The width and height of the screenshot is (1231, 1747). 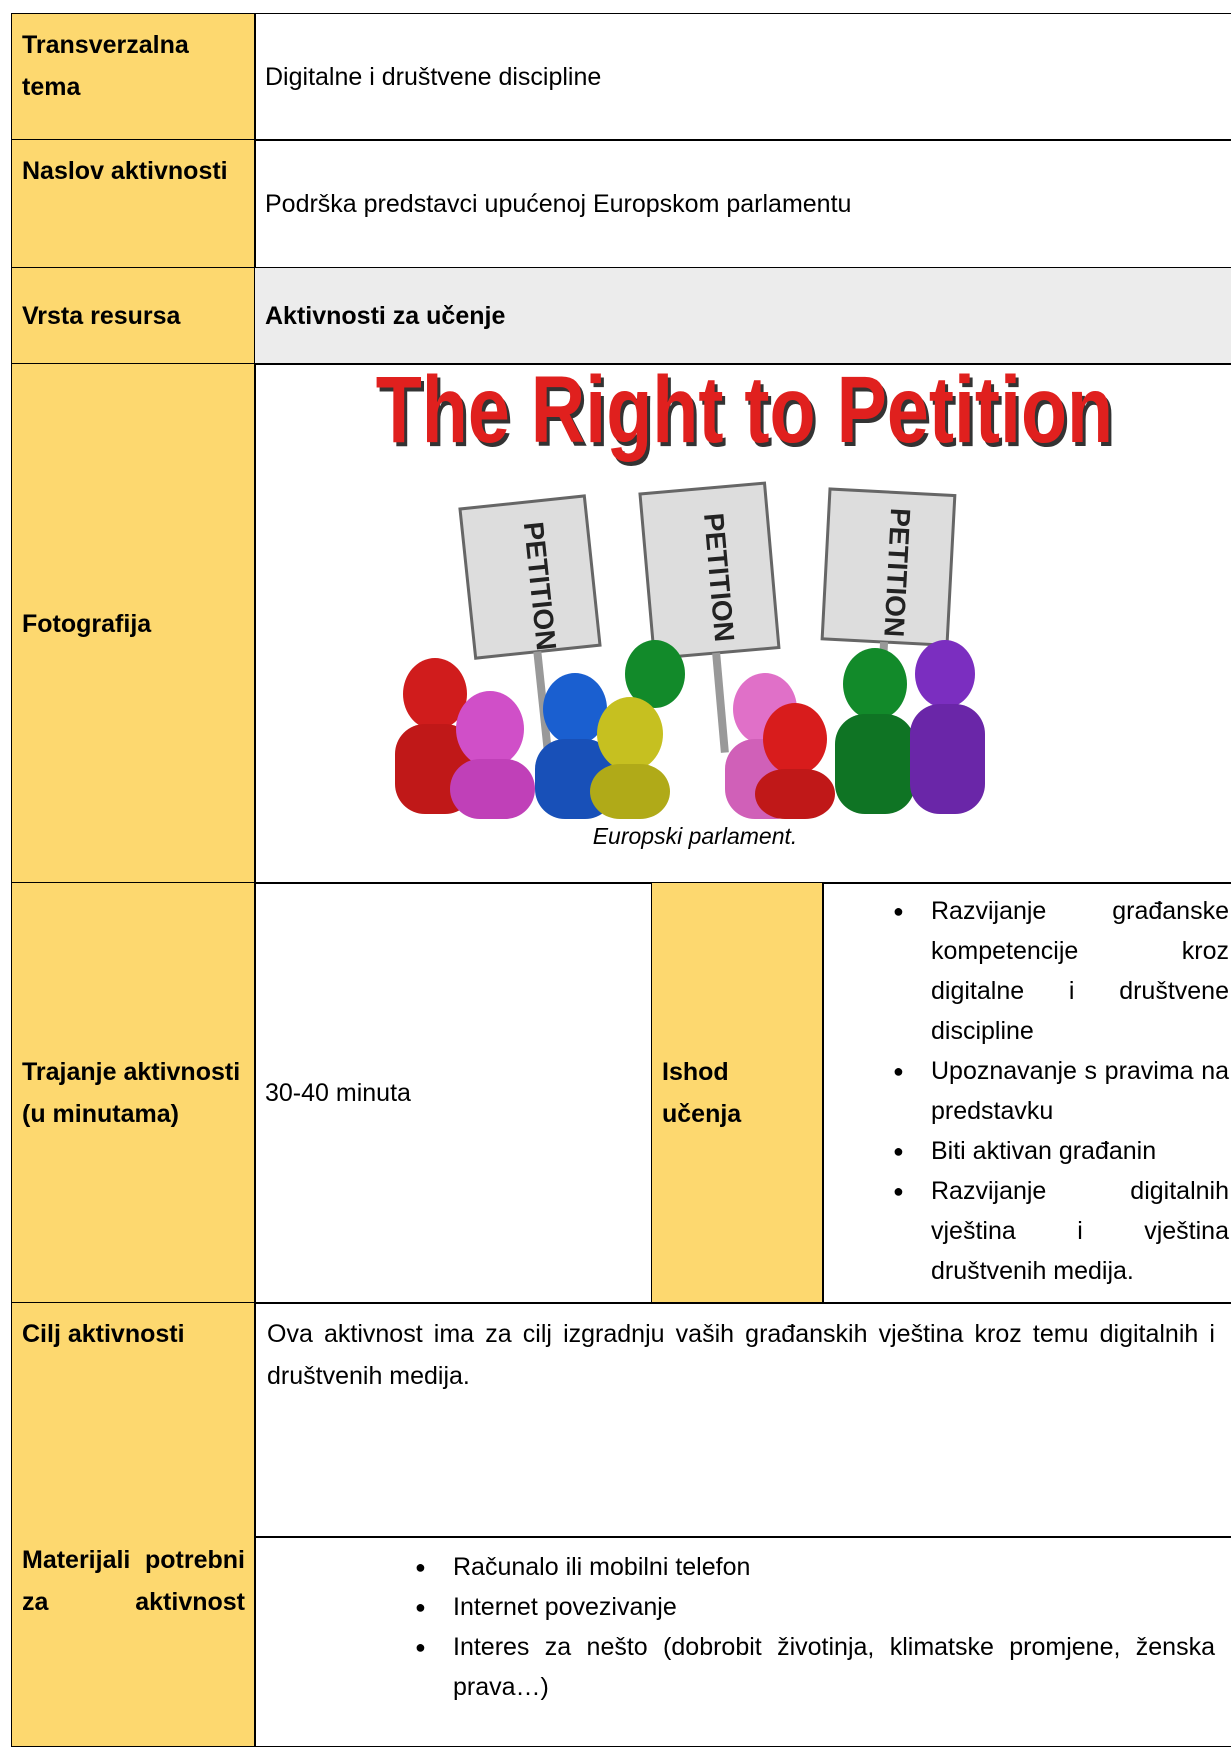 What do you see at coordinates (815, 1607) in the screenshot?
I see `material: Internet povezivanje` at bounding box center [815, 1607].